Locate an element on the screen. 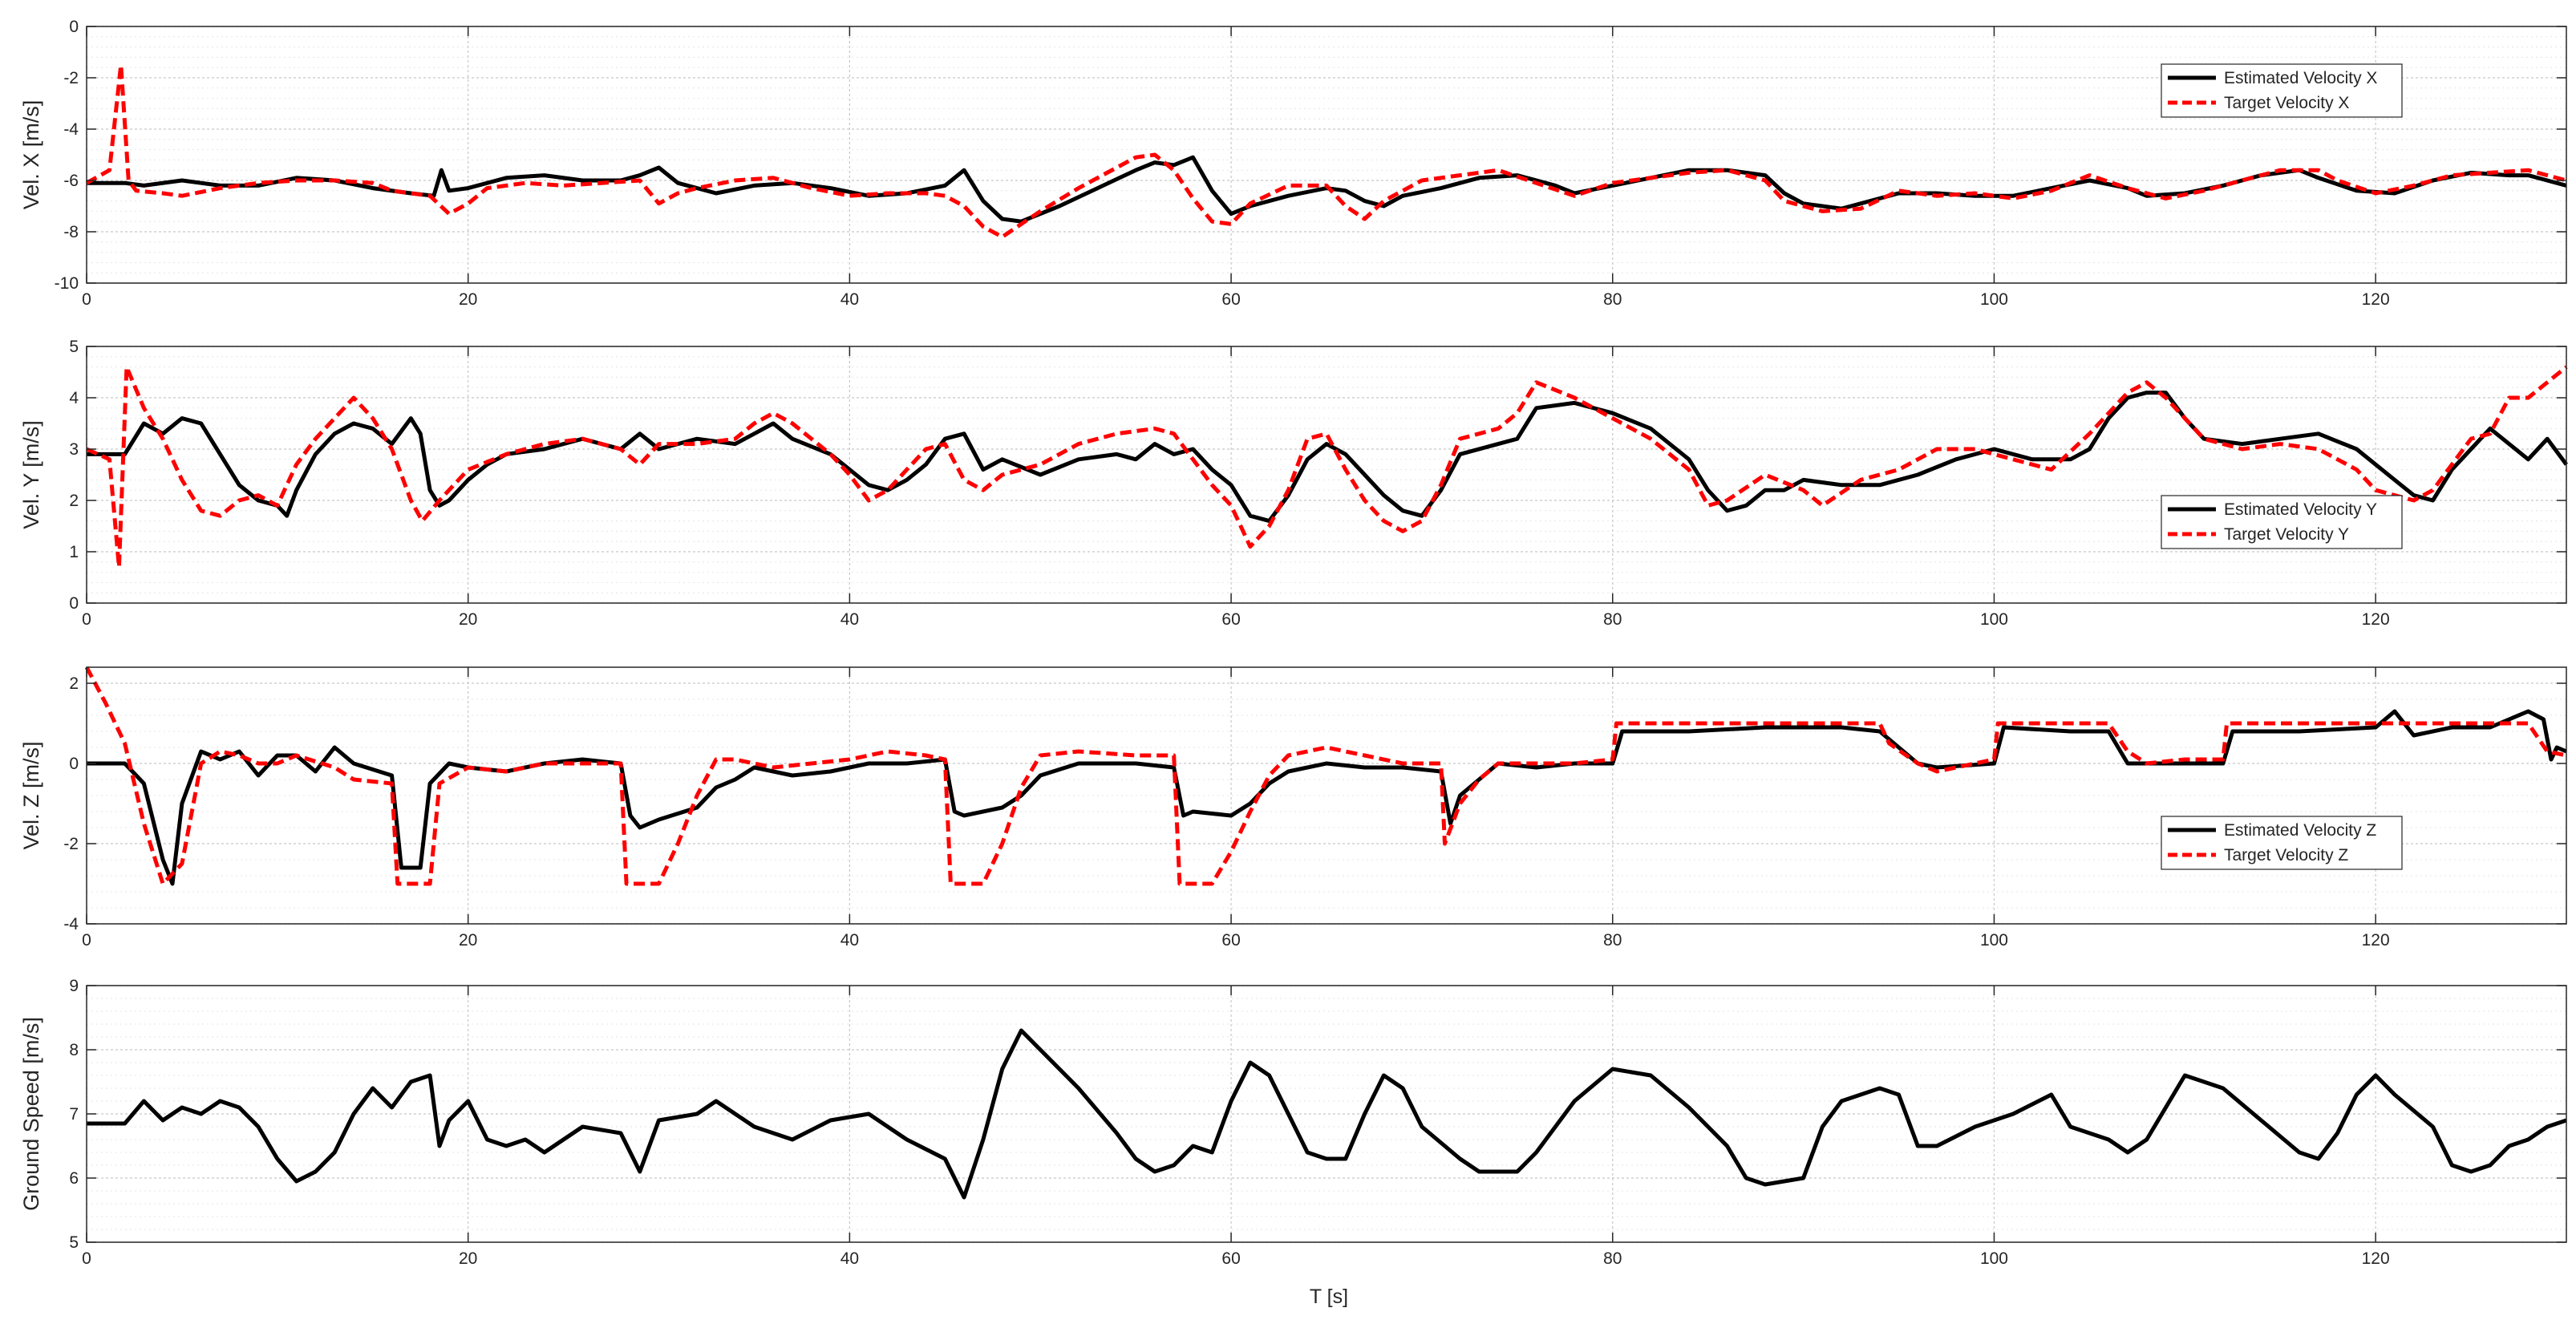 This screenshot has width=2576, height=1320. legend-entry: Estimated Velocity X is located at coordinates (2300, 78).